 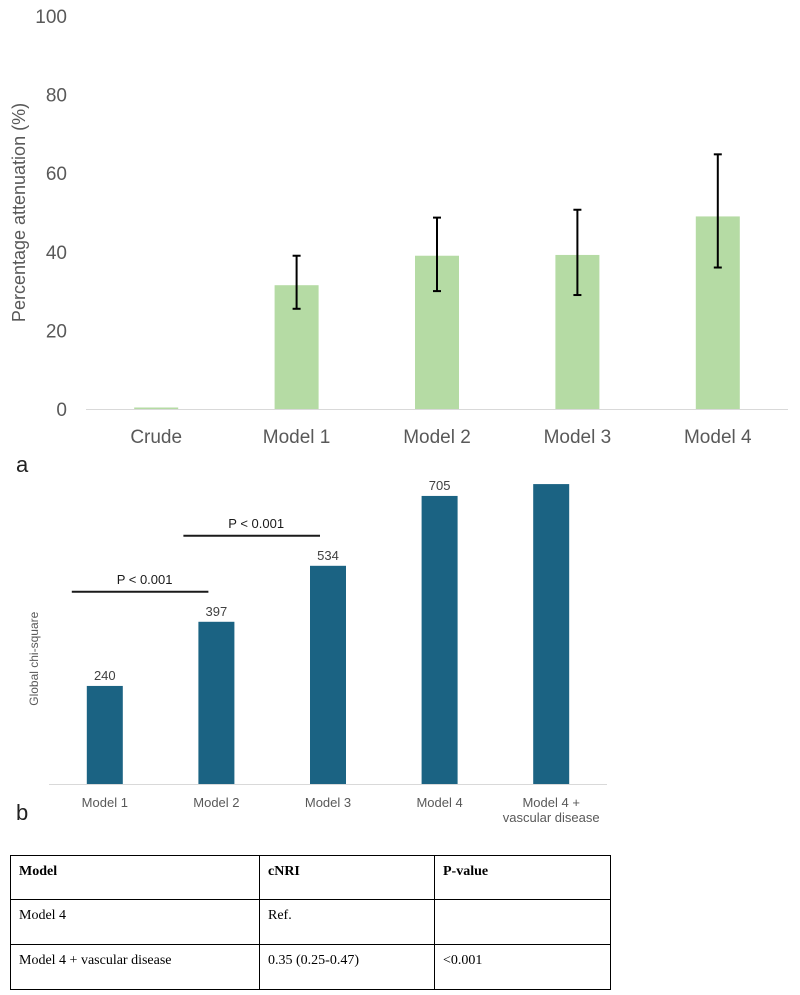 I want to click on data-label: 534, so click(x=328, y=555).